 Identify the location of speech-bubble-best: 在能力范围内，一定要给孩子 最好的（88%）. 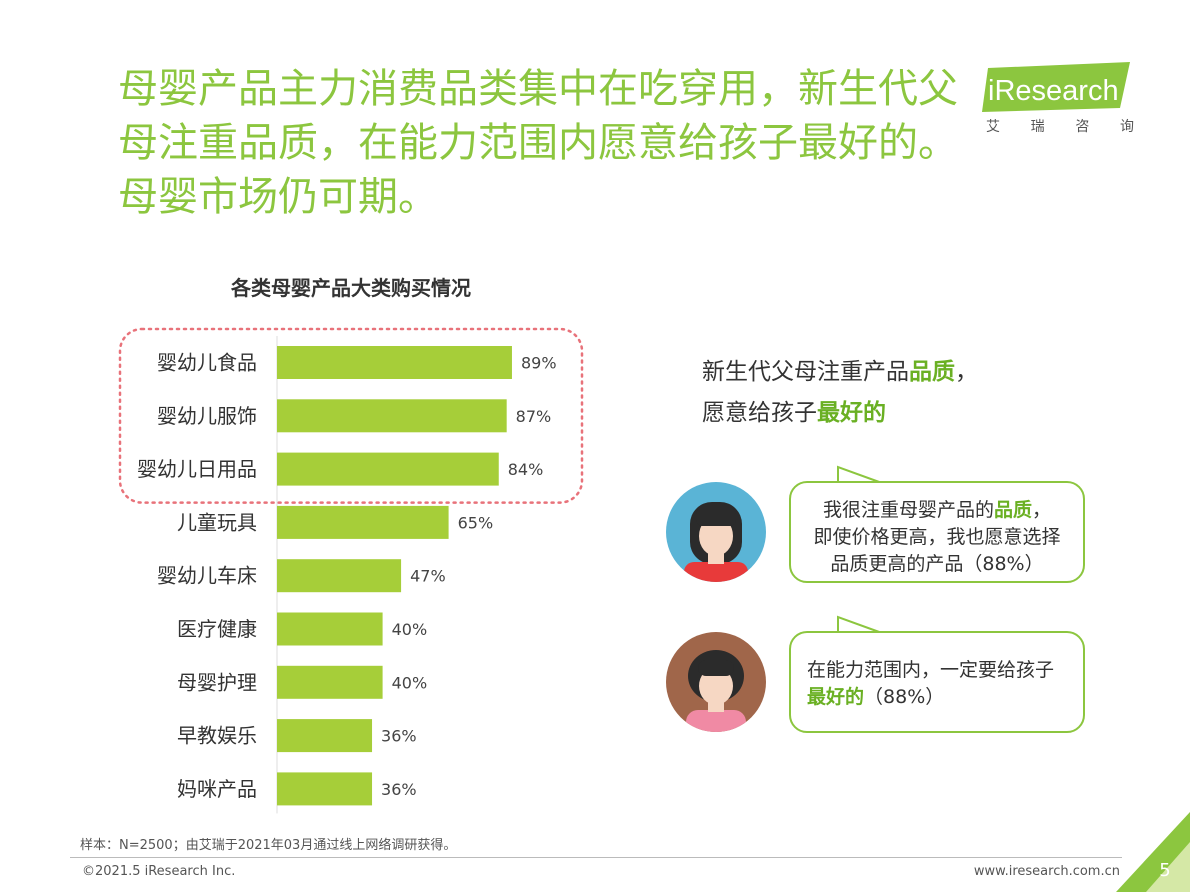
(937, 682).